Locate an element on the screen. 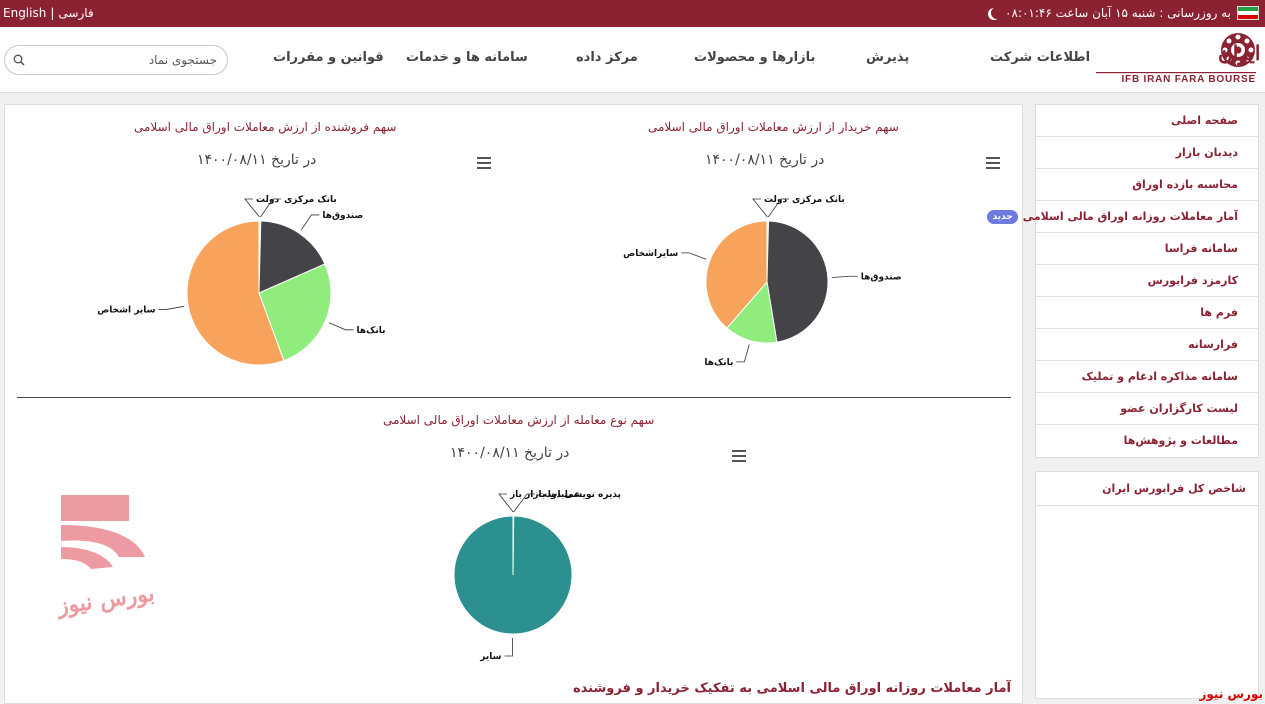  sidebar-item-fara-media: فرارسانه is located at coordinates (1147, 345).